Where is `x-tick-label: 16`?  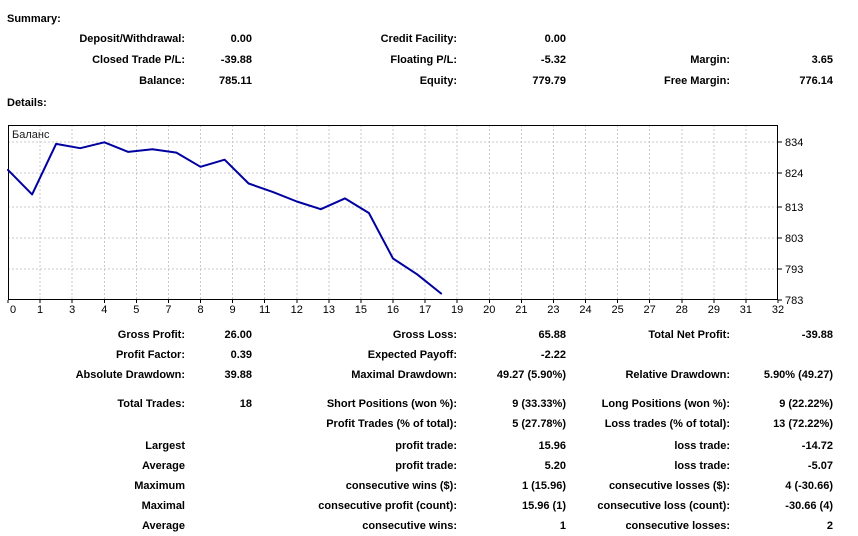
x-tick-label: 16 is located at coordinates (393, 310).